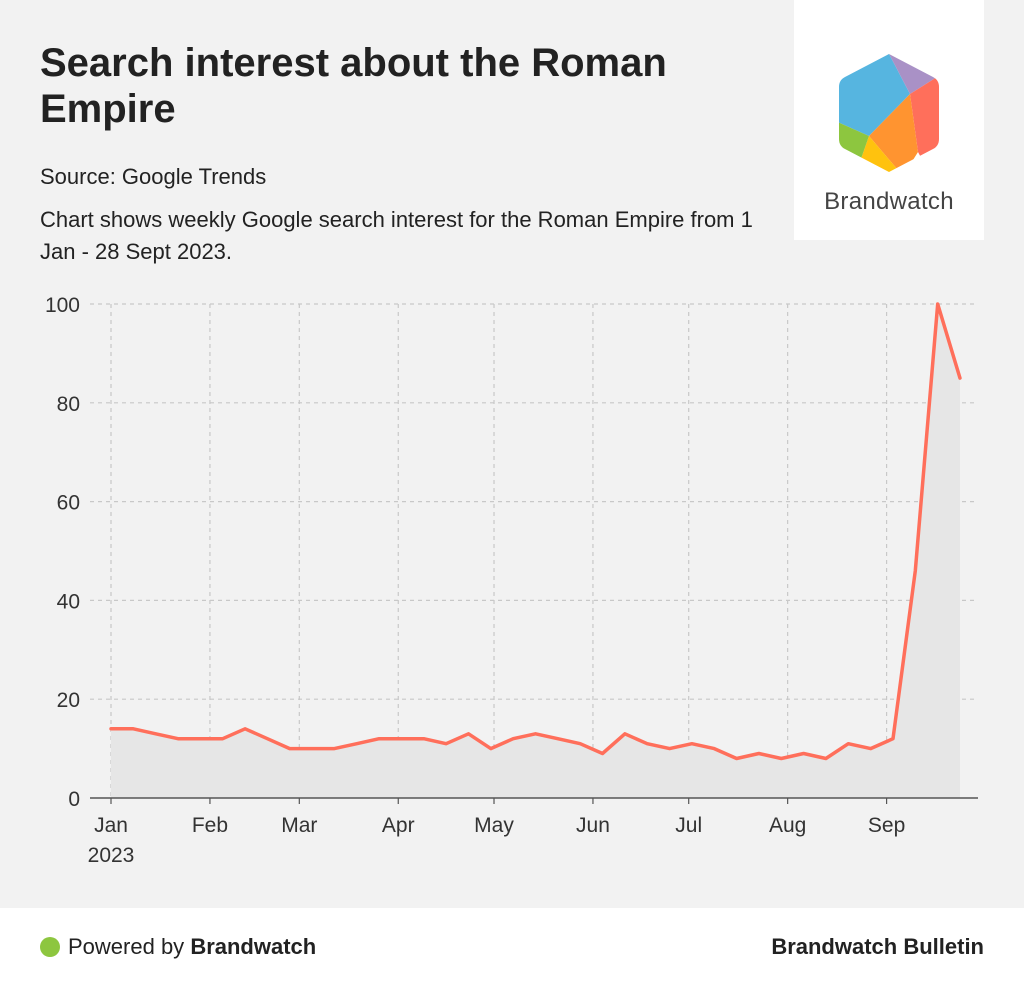 This screenshot has height=984, width=1024. I want to click on y-tick-label: 80, so click(68, 404).